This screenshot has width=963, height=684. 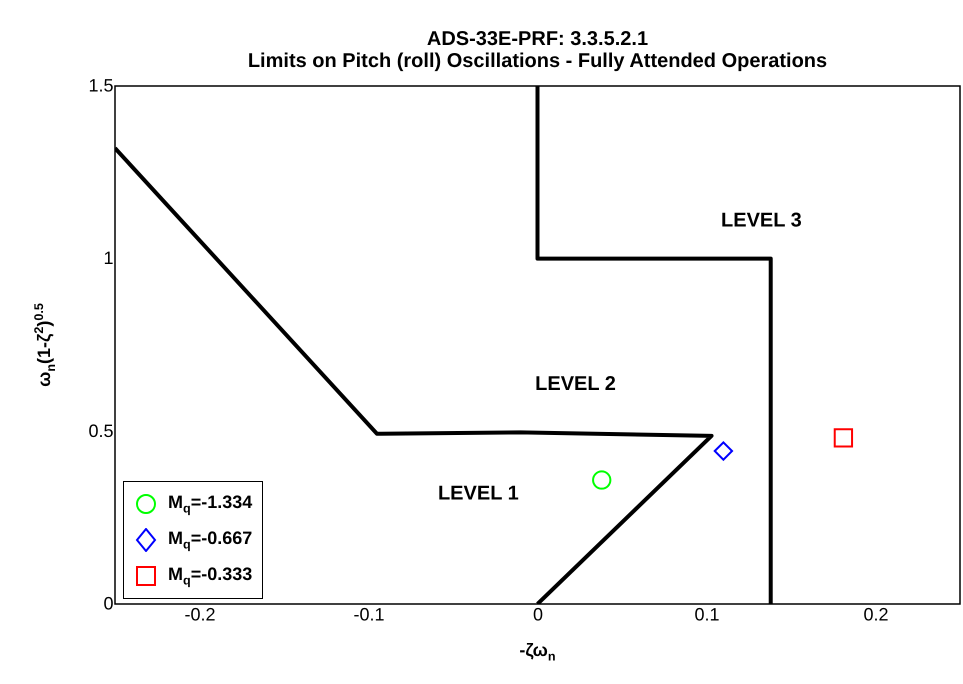 I want to click on y-tick-label: 0.5, so click(x=101, y=430).